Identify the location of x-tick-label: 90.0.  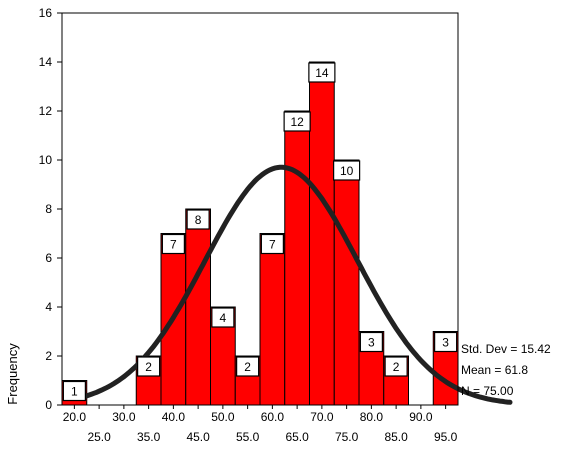
(421, 417).